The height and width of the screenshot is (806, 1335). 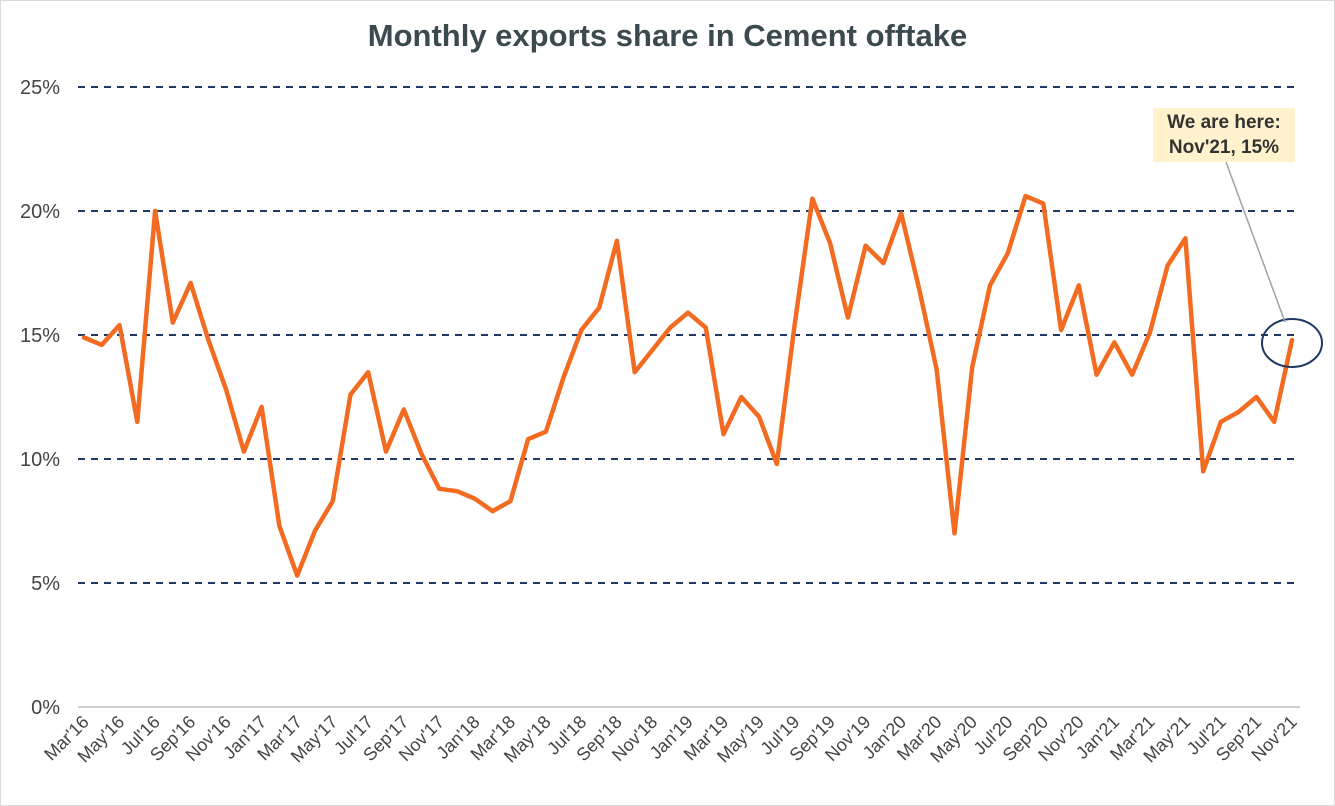 What do you see at coordinates (1292, 342) in the screenshot?
I see `highlight-circle` at bounding box center [1292, 342].